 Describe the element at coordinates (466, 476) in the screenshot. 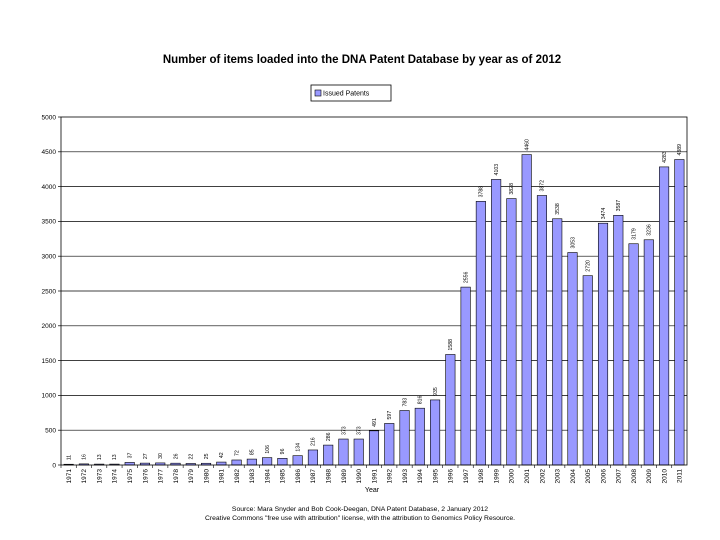

I see `x-tick-label-1997: 1997` at that location.